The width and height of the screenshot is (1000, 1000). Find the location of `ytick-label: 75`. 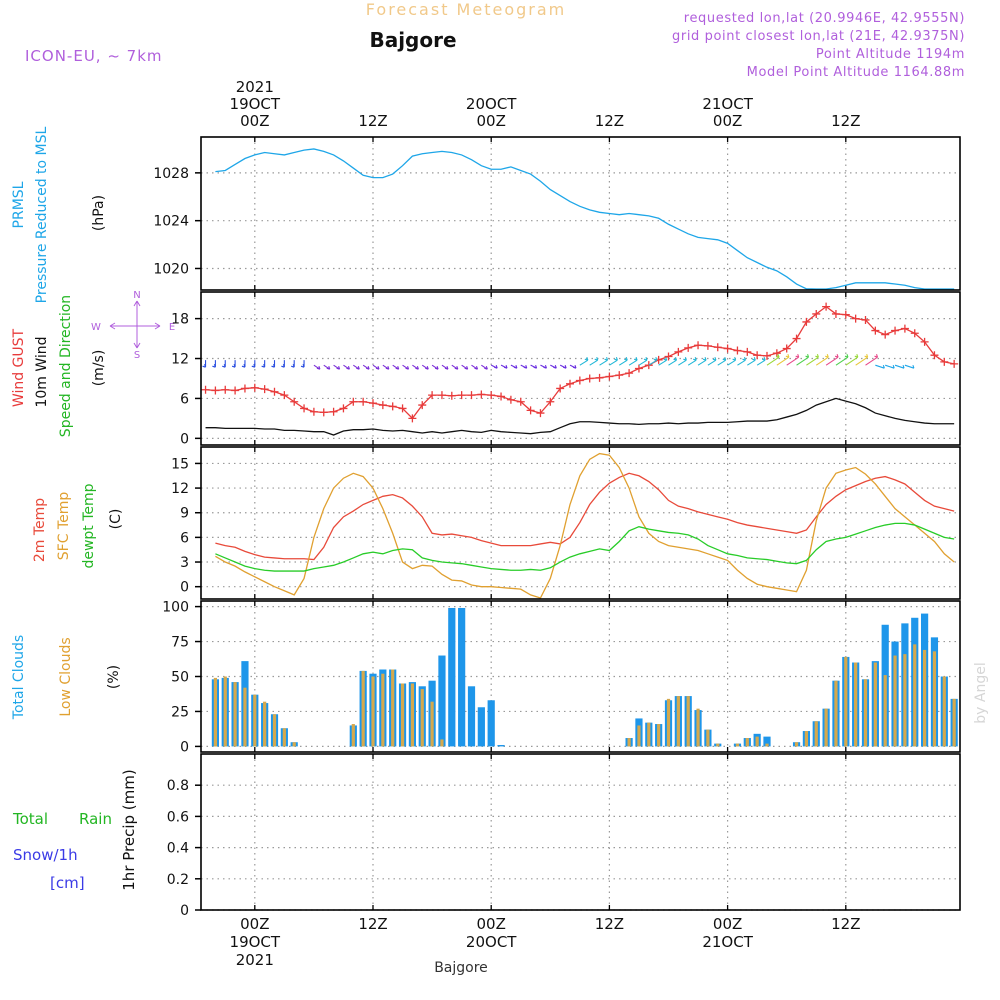

ytick-label: 75 is located at coordinates (180, 643).